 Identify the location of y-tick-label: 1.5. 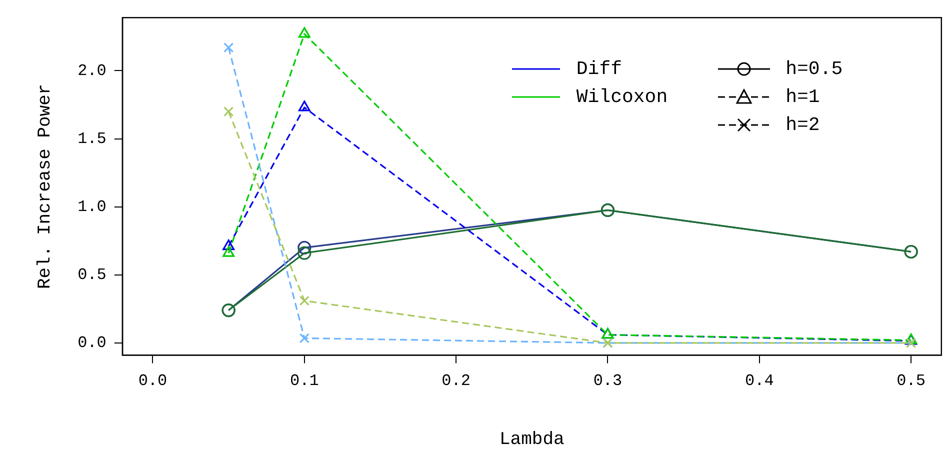
(92, 139).